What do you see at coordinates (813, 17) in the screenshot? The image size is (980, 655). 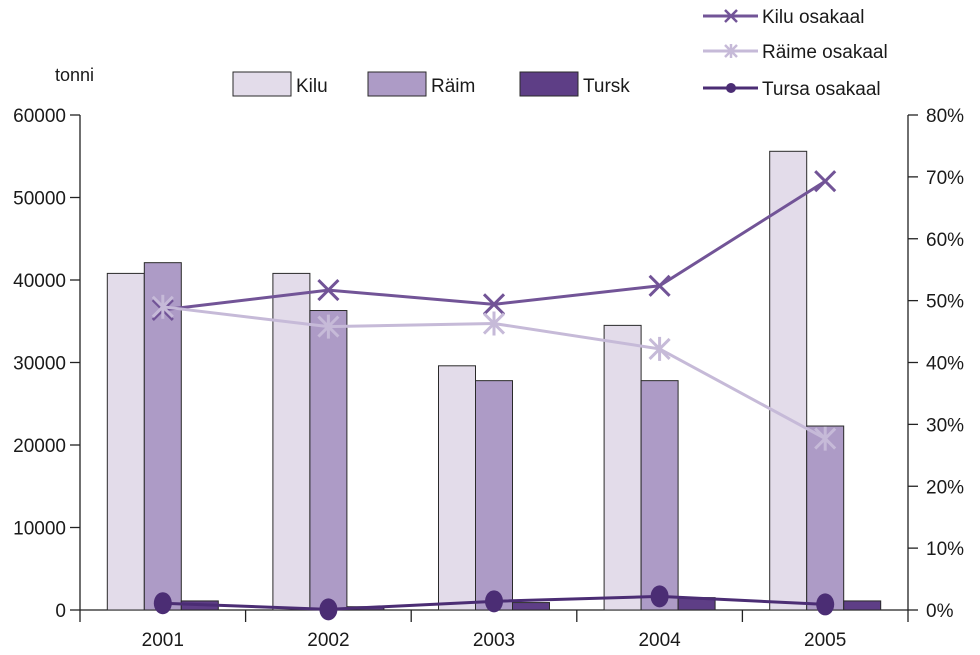 I see `legend-label-kilu-osakaal: Kilu osakaal` at bounding box center [813, 17].